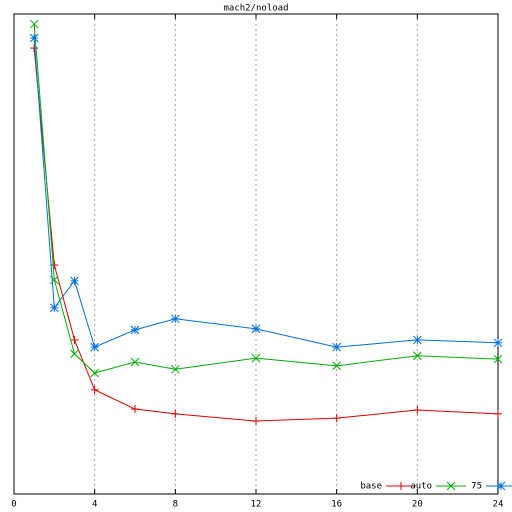  What do you see at coordinates (255, 9) in the screenshot?
I see `chart-title: mach2/noload` at bounding box center [255, 9].